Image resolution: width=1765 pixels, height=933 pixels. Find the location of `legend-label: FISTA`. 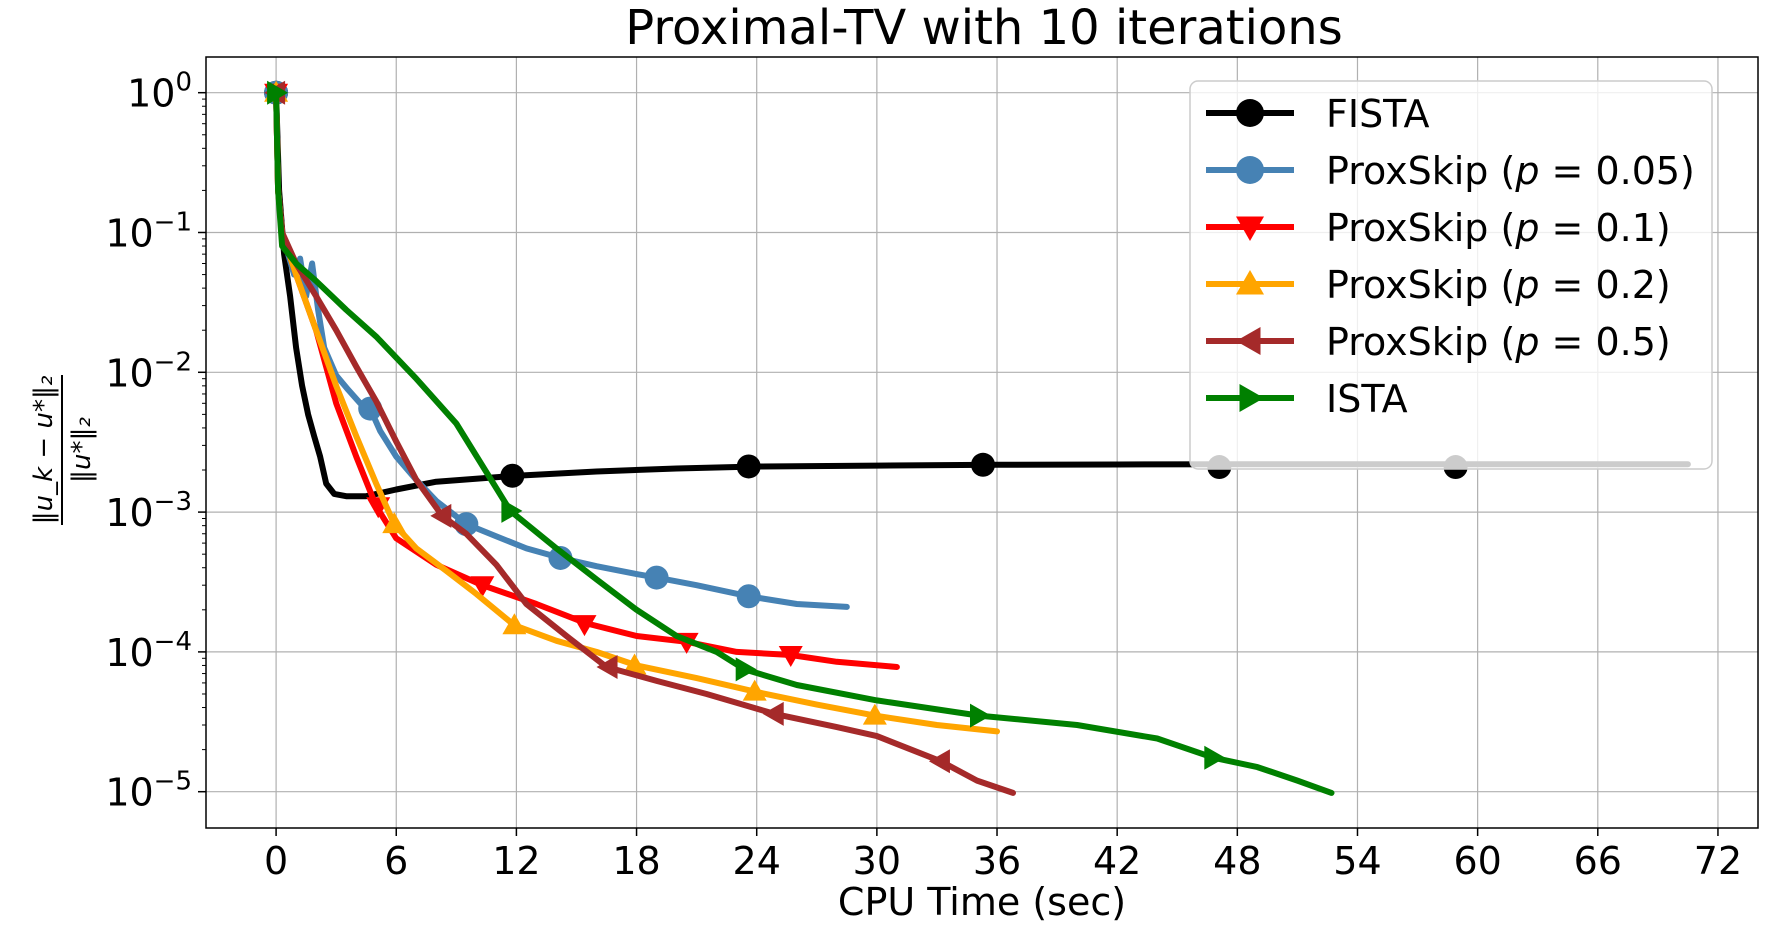

legend-label: FISTA is located at coordinates (1377, 114).